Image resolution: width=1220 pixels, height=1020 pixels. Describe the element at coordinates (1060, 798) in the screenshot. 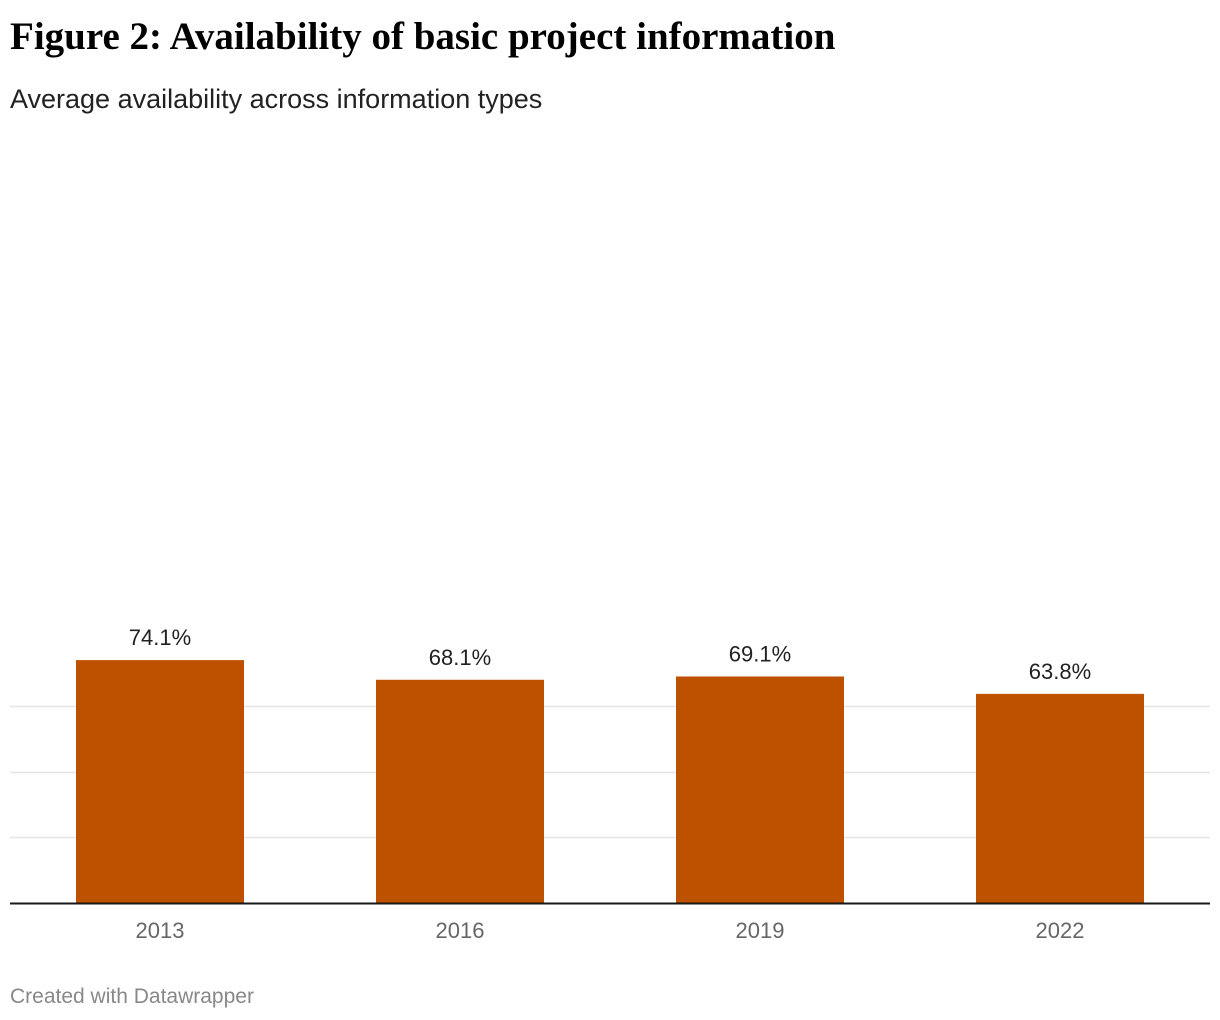

I see `bar-2022` at that location.